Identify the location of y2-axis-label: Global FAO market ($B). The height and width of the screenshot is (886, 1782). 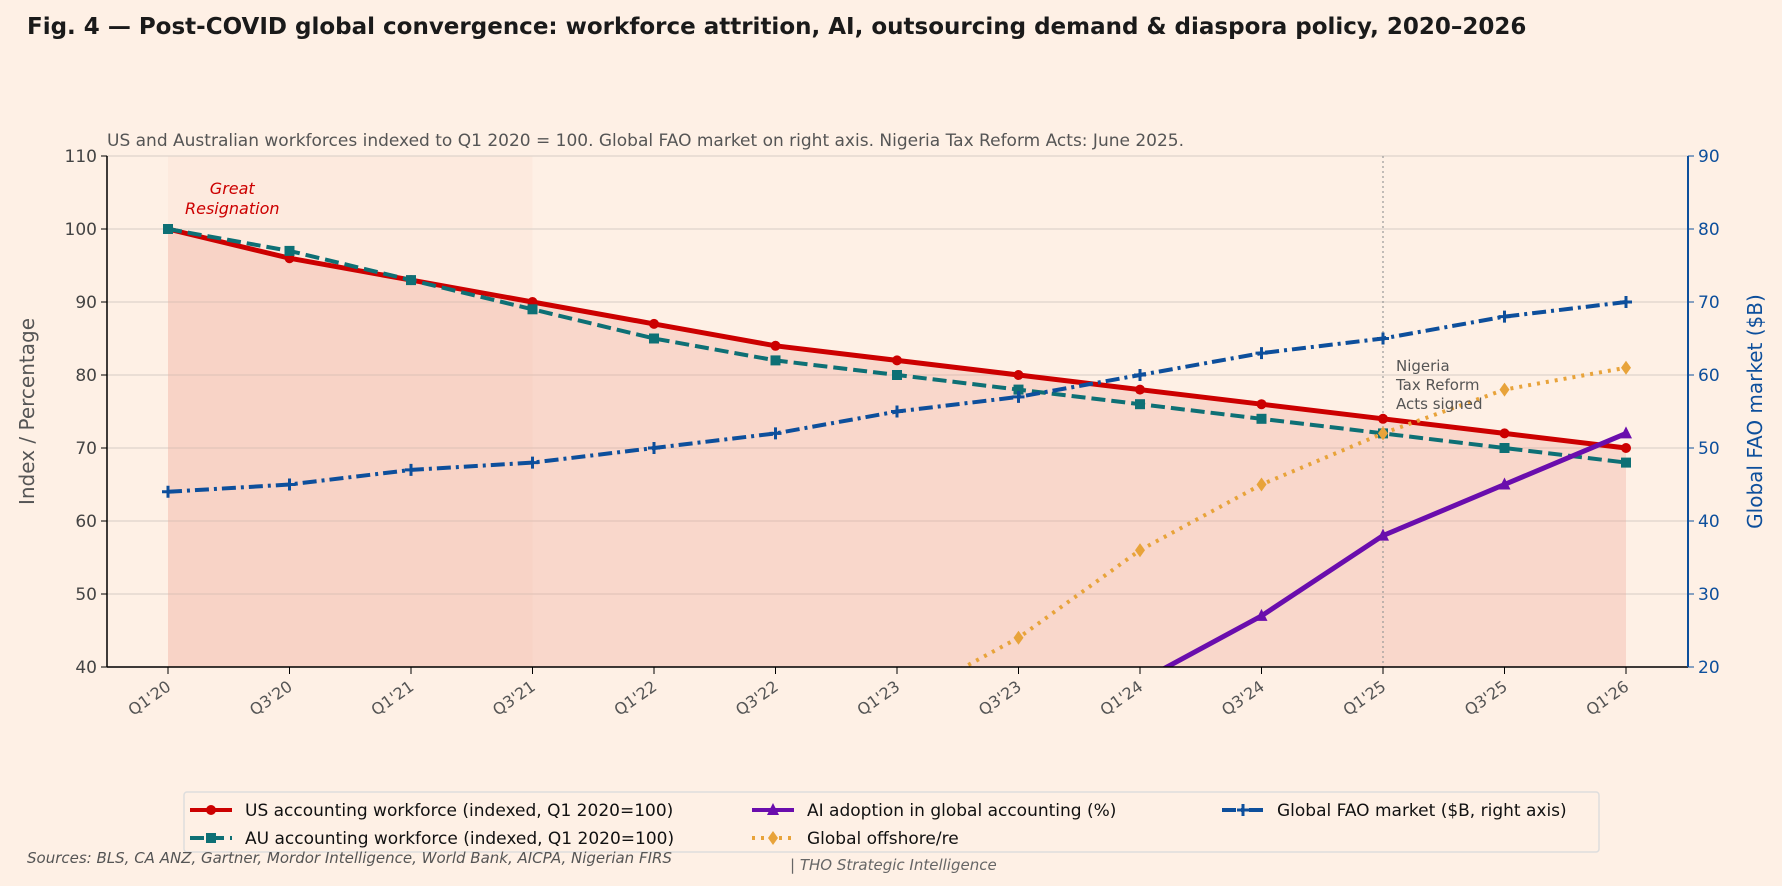
(1755, 411).